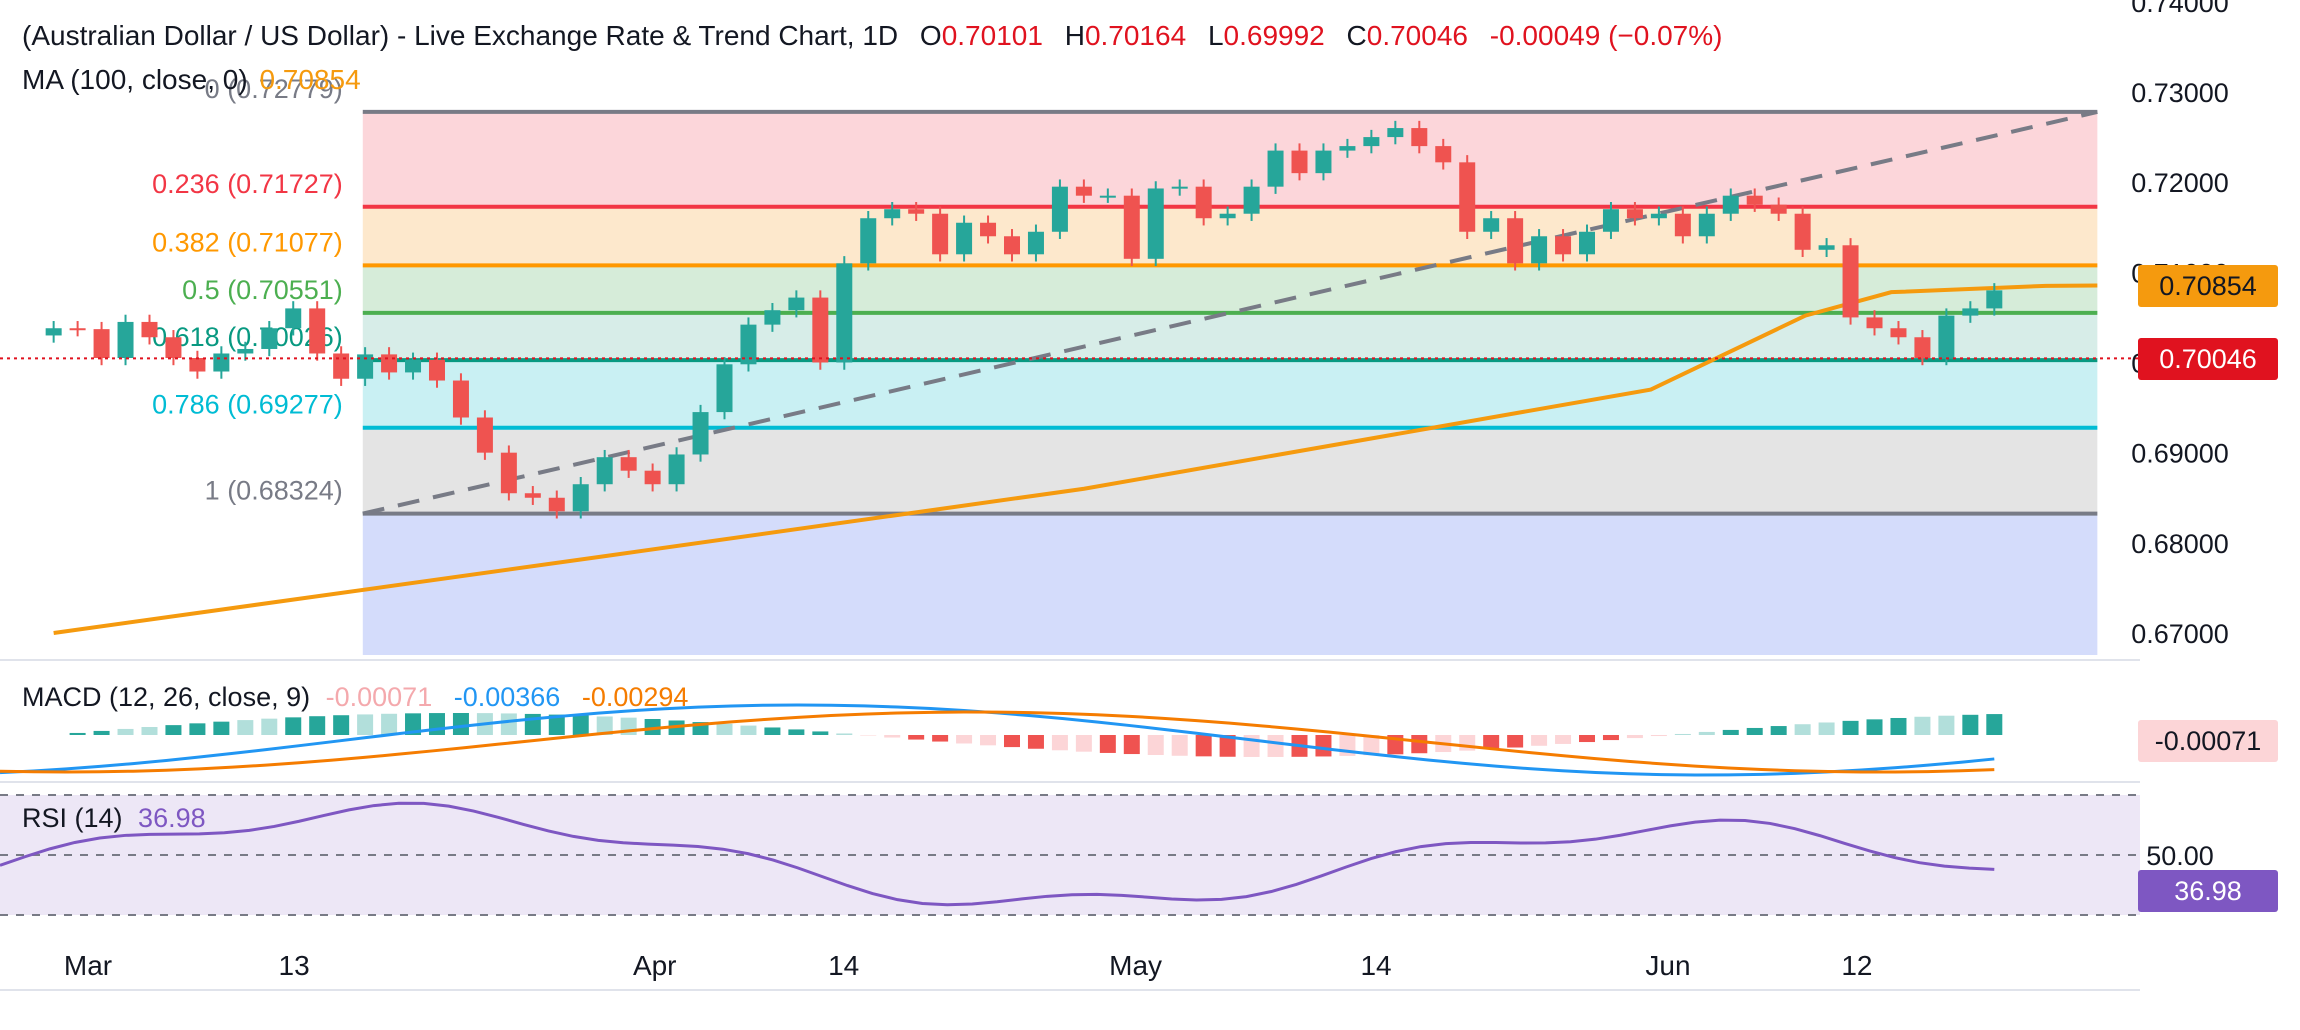 This screenshot has height=1030, width=2300. Describe the element at coordinates (135, 79) in the screenshot. I see `ma-legend-label: MA (100, close, 0)` at that location.